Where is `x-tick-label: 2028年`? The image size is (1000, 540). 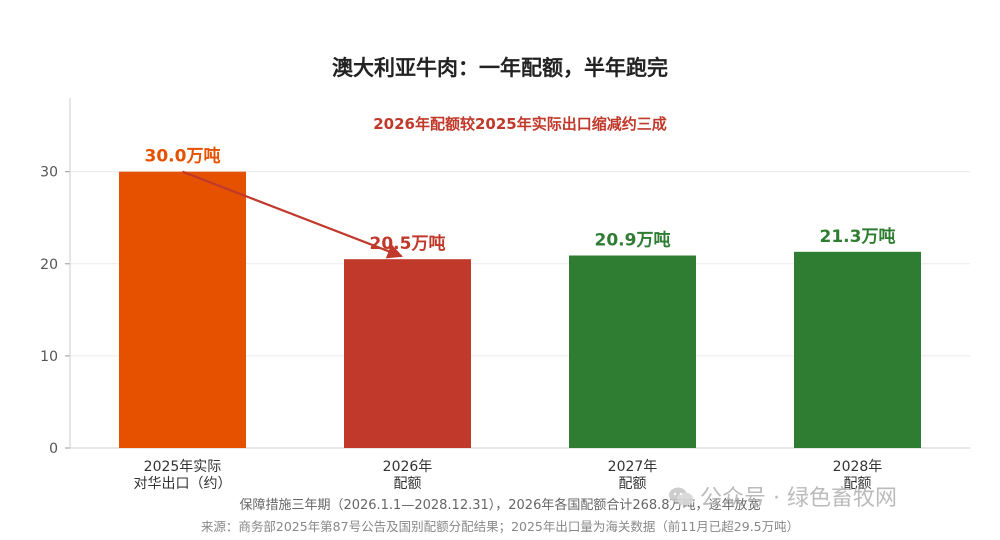
x-tick-label: 2028年 is located at coordinates (858, 467).